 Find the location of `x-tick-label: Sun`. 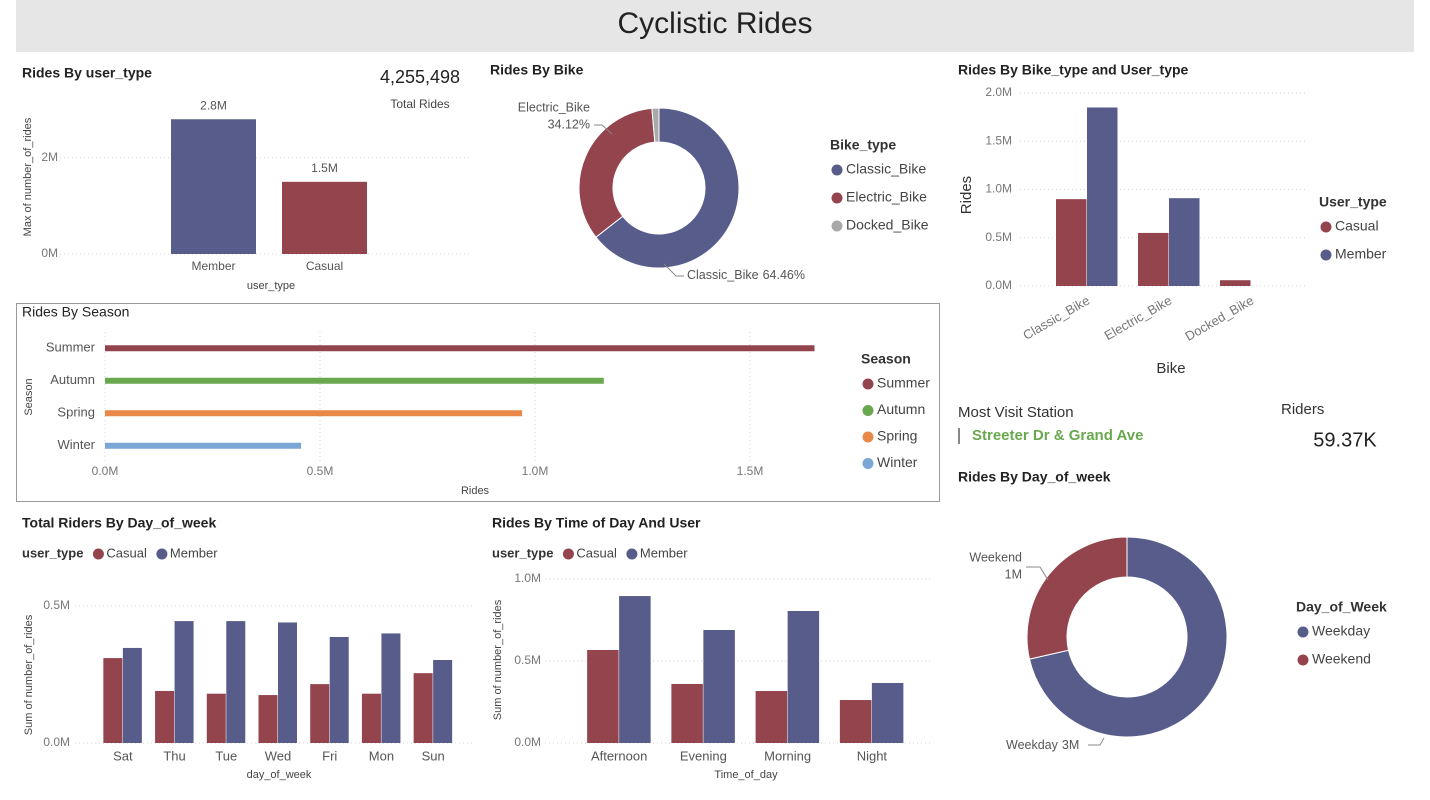

x-tick-label: Sun is located at coordinates (433, 755).